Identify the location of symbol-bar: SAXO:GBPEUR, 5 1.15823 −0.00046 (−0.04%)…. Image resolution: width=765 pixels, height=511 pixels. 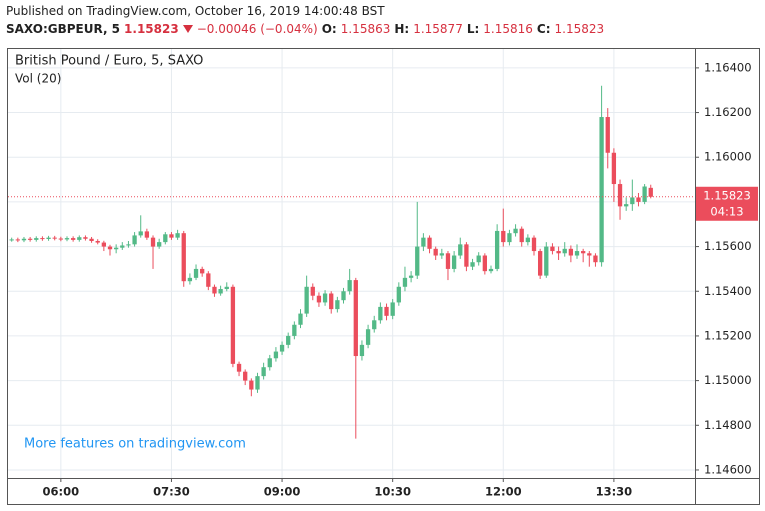
(305, 29).